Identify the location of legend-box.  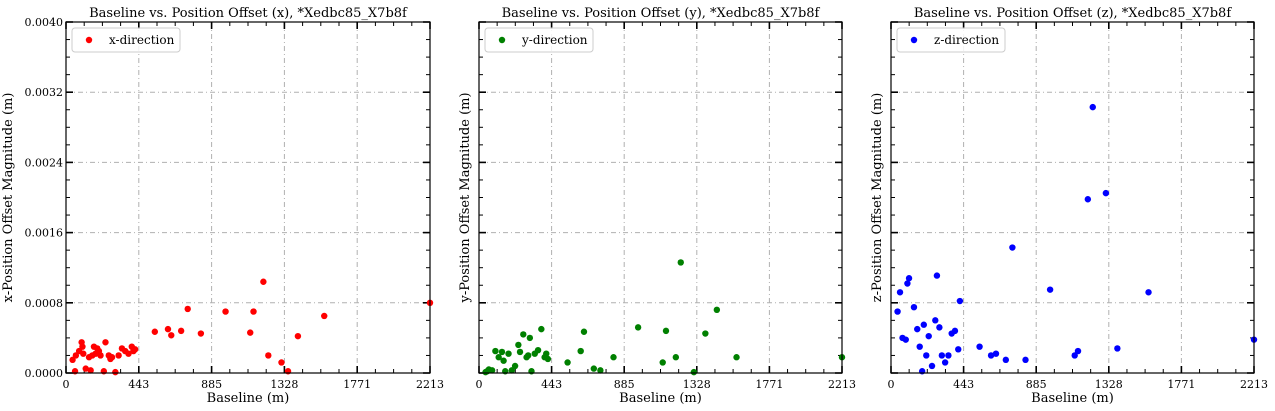
(951, 40).